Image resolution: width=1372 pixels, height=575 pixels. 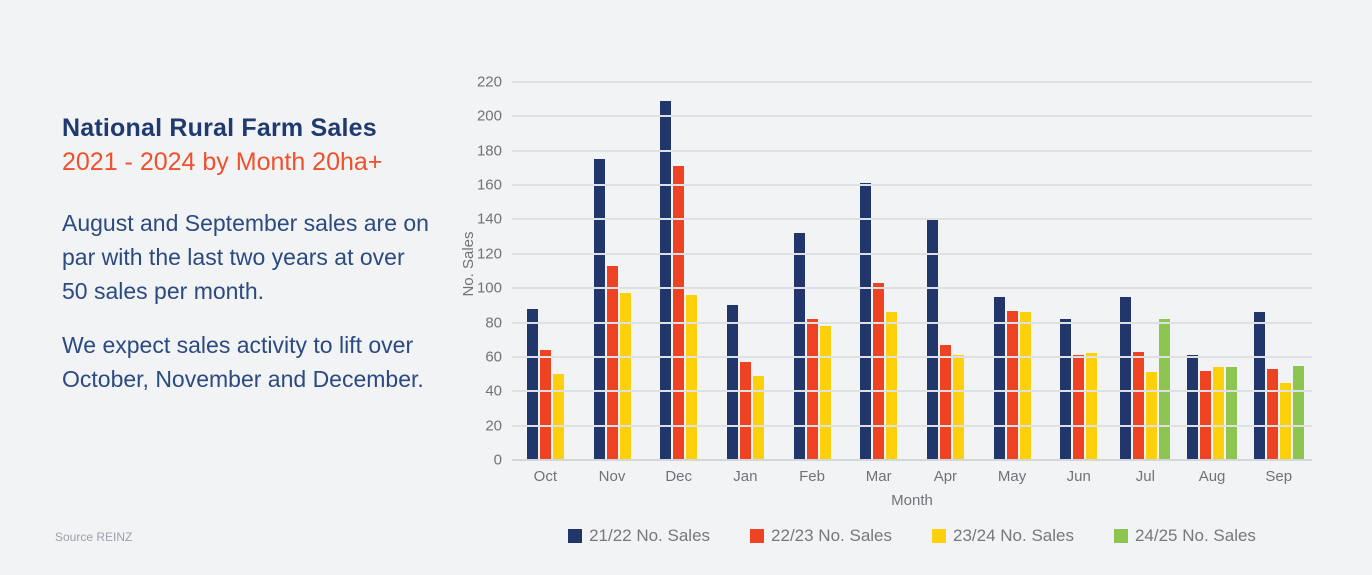 What do you see at coordinates (650, 535) in the screenshot?
I see `legend-label: 21/22 No. Sales` at bounding box center [650, 535].